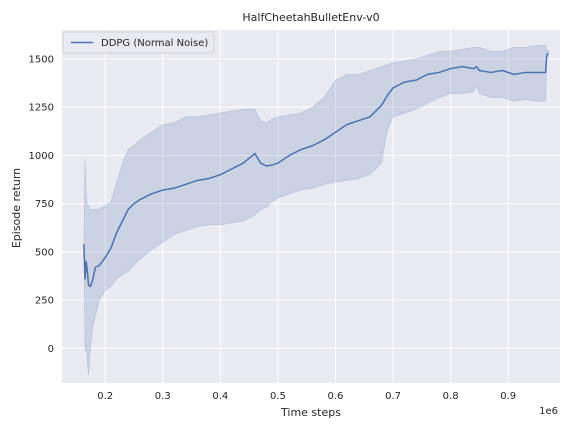 The width and height of the screenshot is (576, 432). I want to click on x-tick-label: 0.8, so click(451, 396).